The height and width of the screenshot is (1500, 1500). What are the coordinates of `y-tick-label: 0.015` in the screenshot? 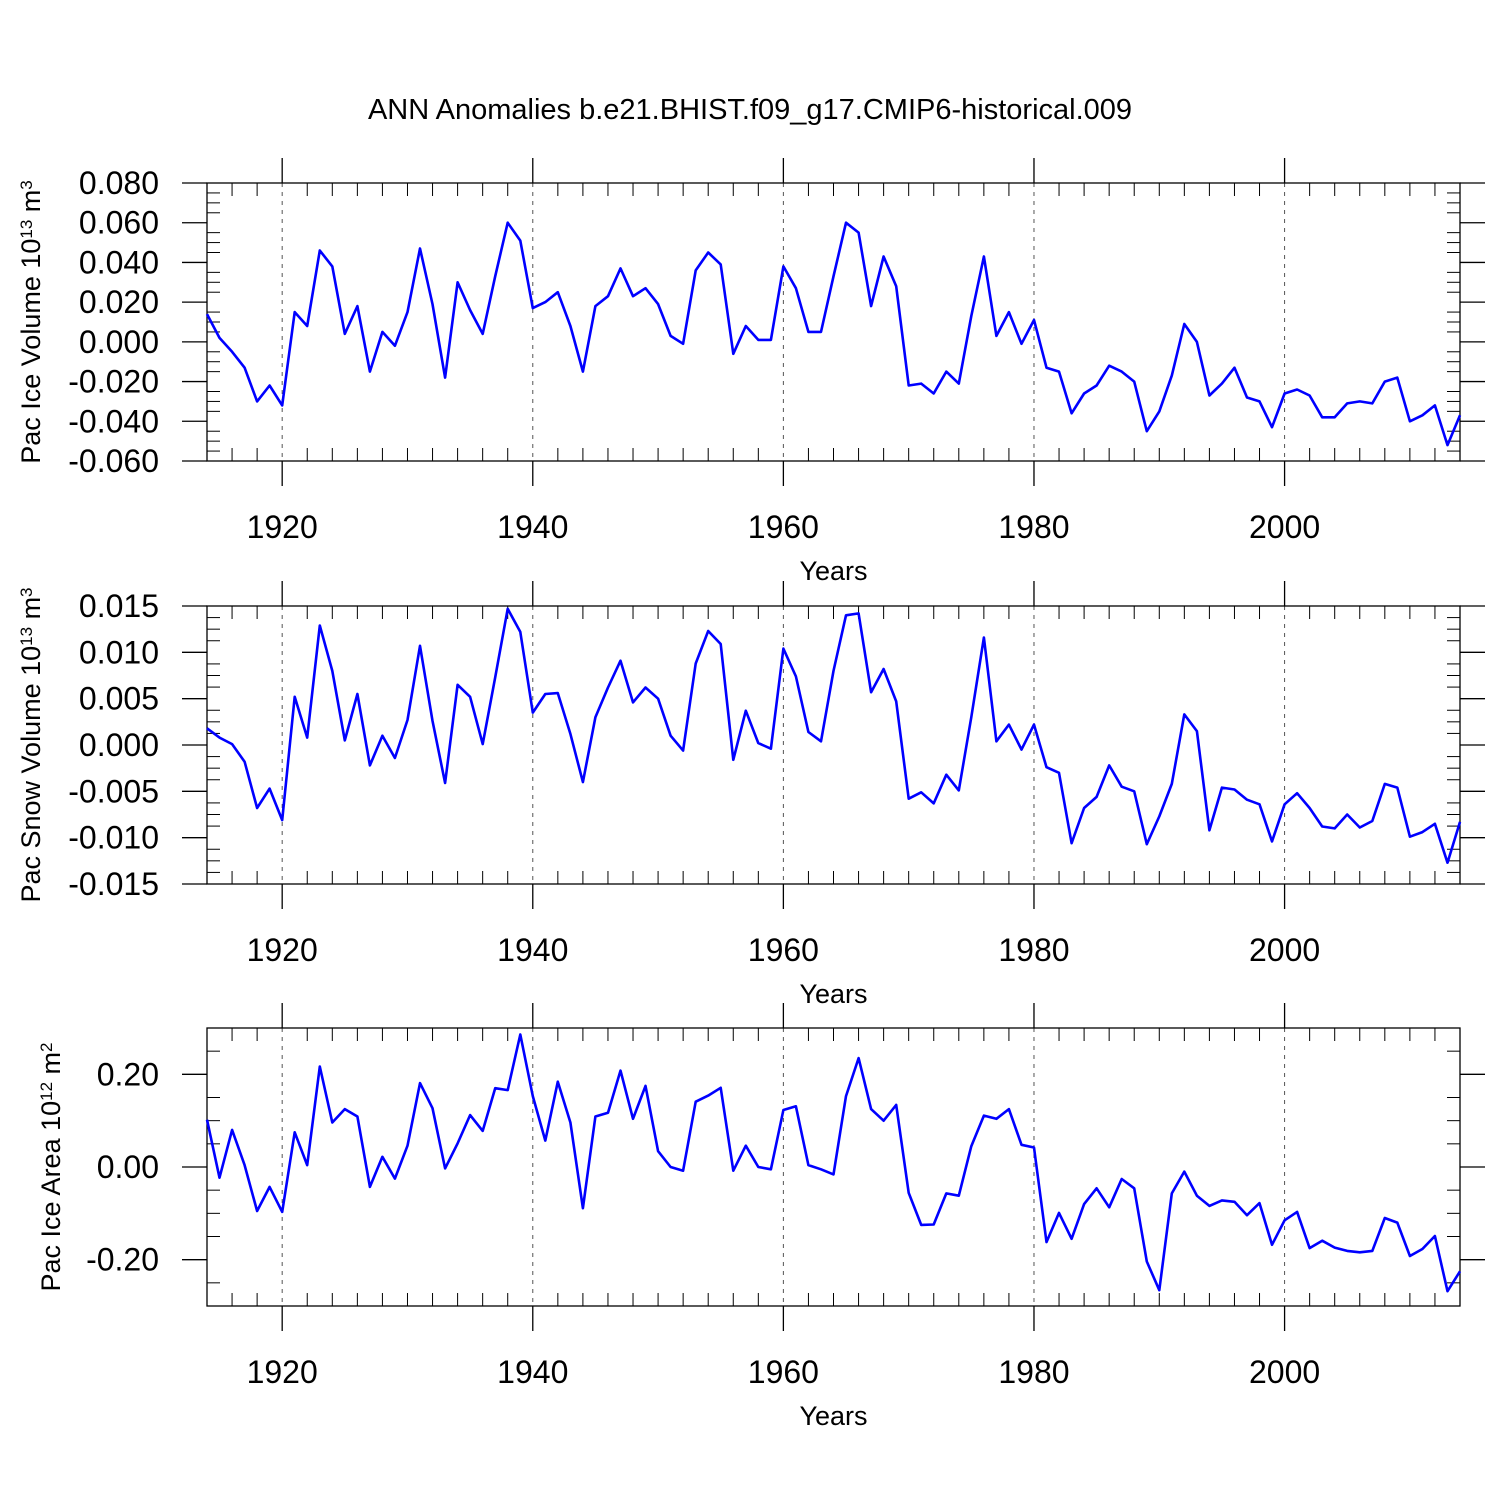 It's located at (119, 606).